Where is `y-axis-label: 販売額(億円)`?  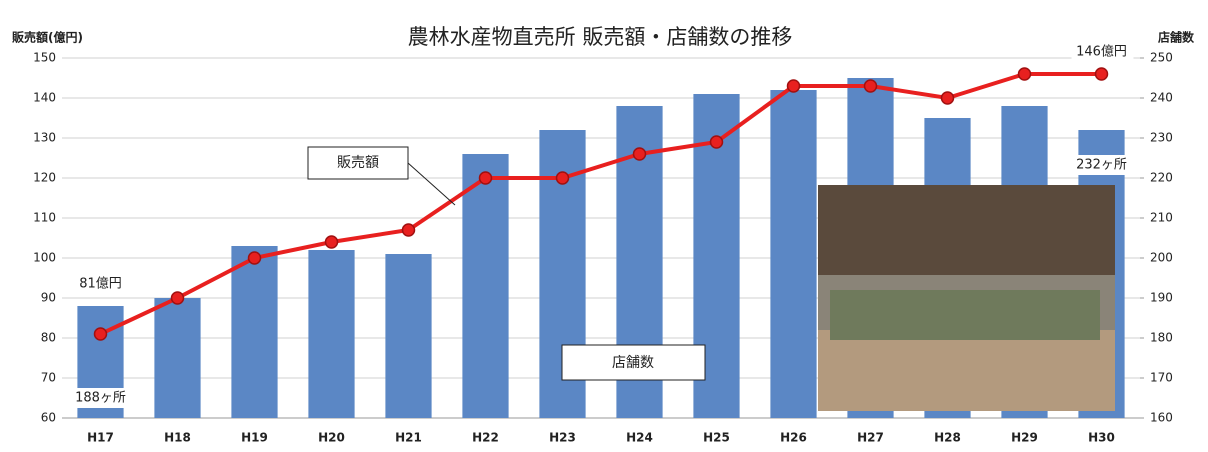
y-axis-label: 販売額(億円) is located at coordinates (47, 37).